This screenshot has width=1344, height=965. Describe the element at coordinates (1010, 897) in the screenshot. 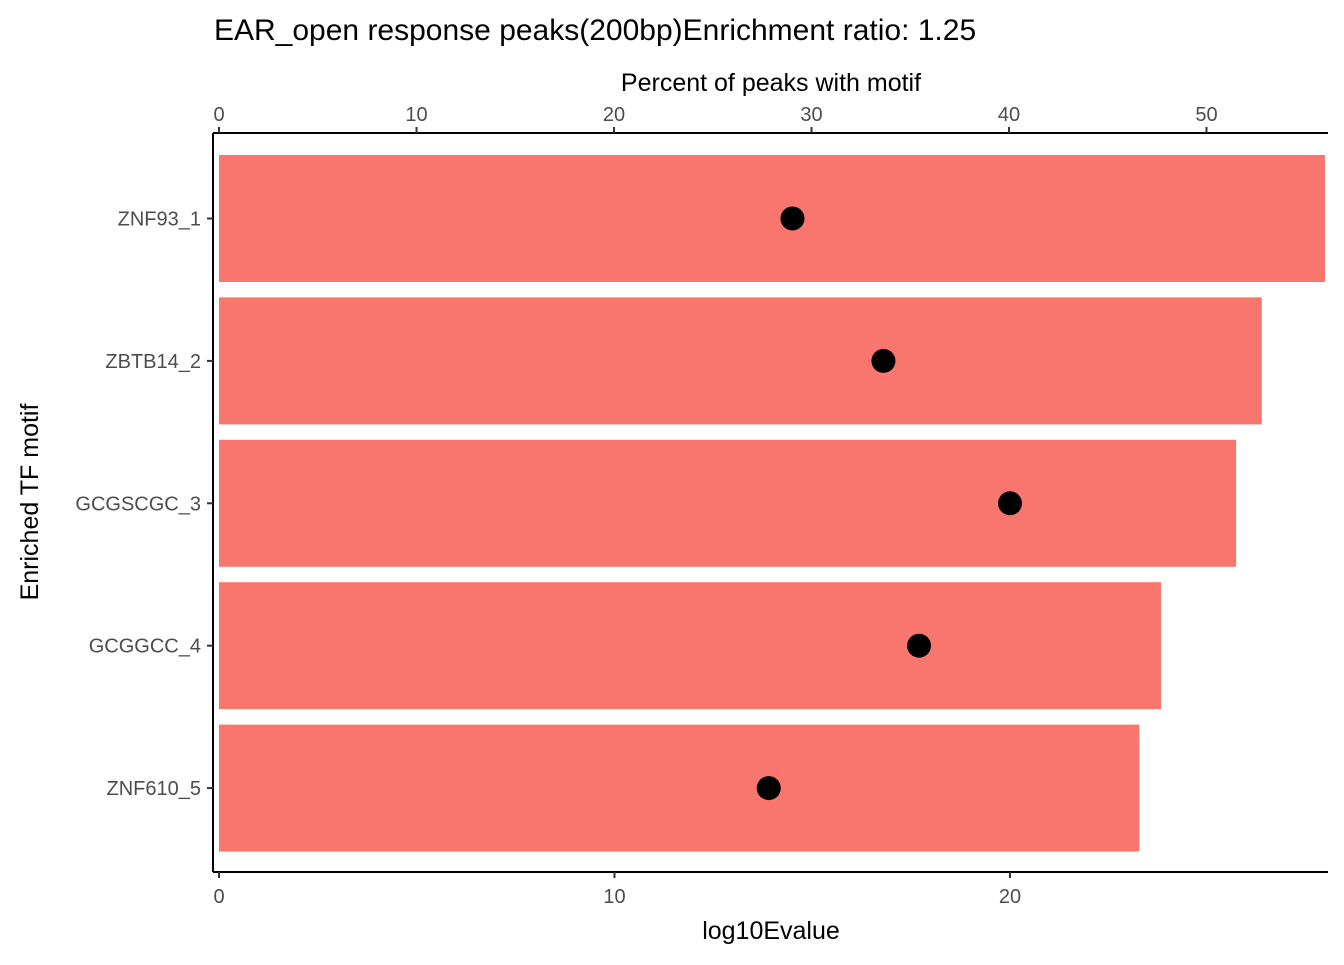

I see `bottom-tick-label: 20` at that location.